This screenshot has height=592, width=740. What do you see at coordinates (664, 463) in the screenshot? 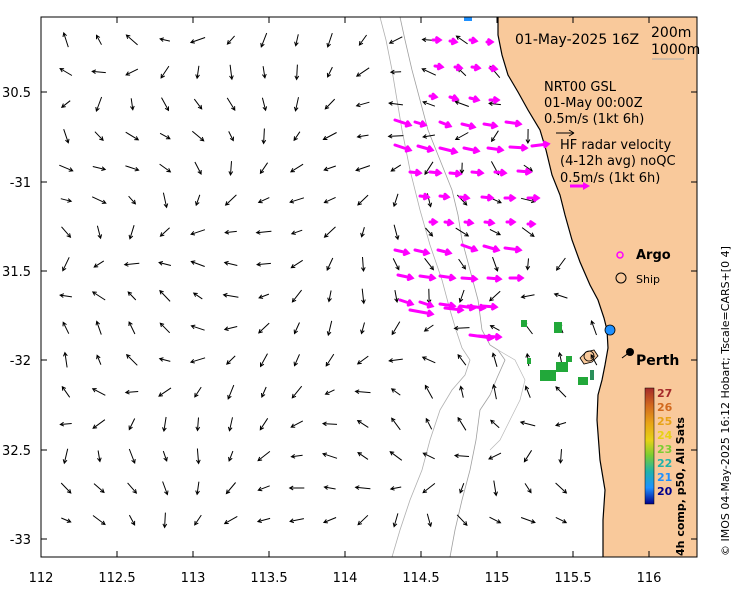
I see `colorbar-tick: 22` at bounding box center [664, 463].